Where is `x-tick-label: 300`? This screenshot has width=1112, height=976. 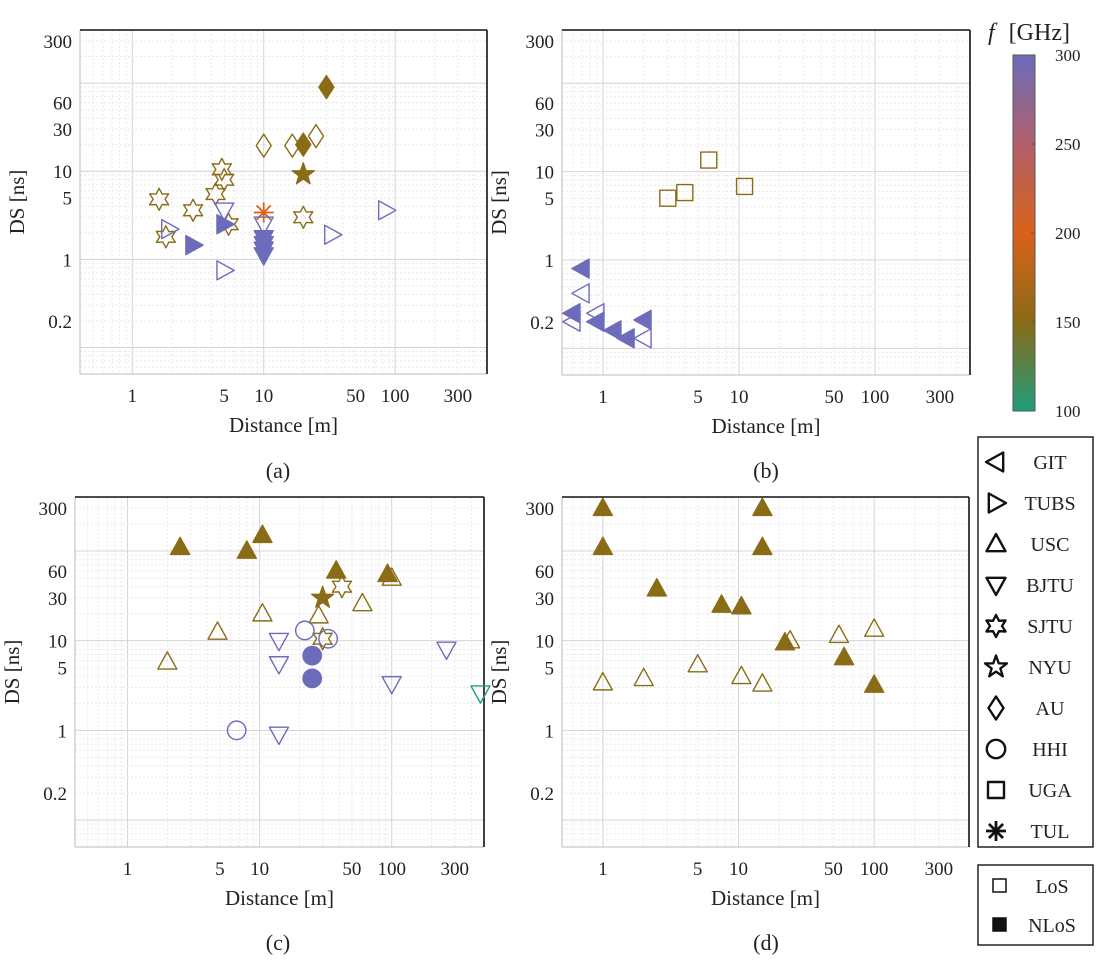
x-tick-label: 300 is located at coordinates (454, 869).